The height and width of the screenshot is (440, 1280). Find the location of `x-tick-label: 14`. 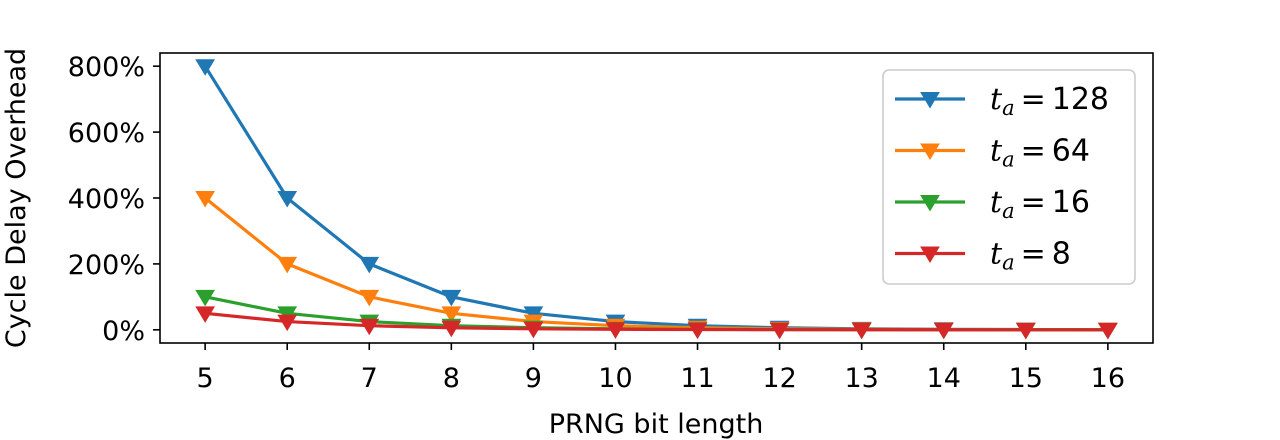

x-tick-label: 14 is located at coordinates (944, 378).